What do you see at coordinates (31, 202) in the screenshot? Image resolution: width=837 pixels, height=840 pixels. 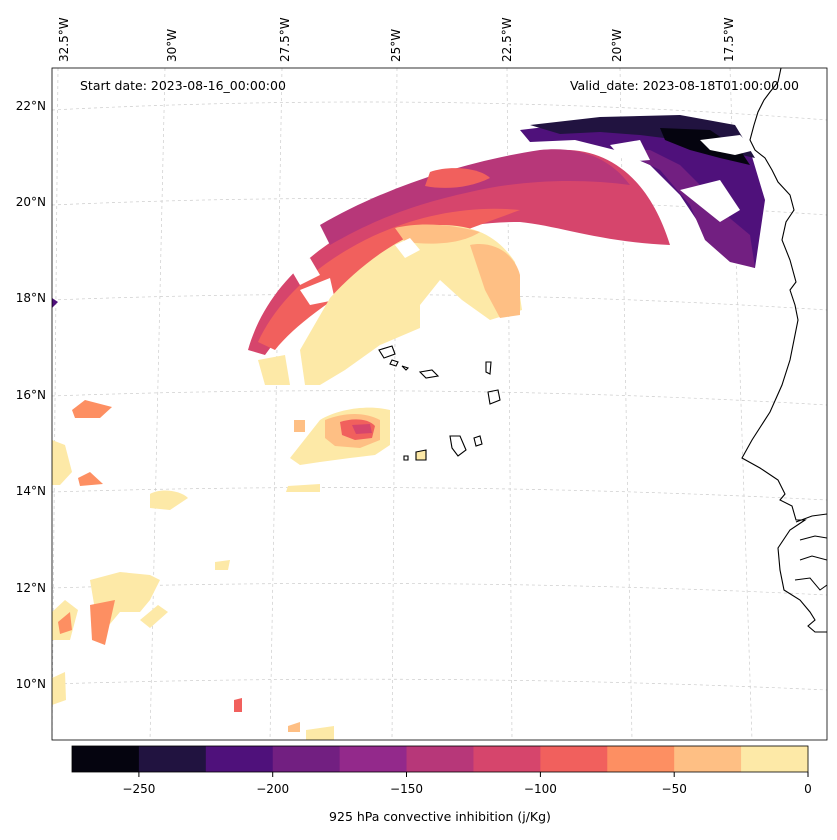 I see `lat-label-20n: 20°N` at bounding box center [31, 202].